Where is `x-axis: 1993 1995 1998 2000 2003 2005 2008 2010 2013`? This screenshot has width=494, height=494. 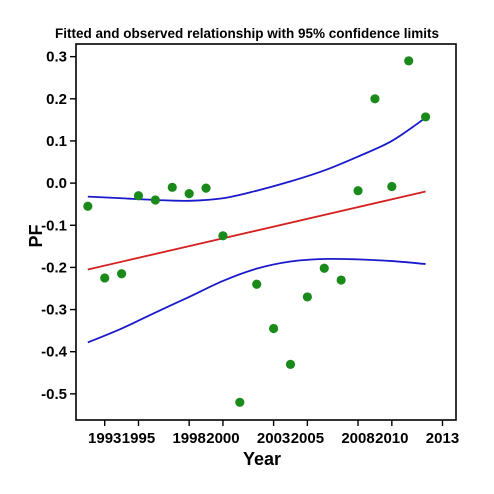 x-axis: 1993 1995 1998 2000 2003 2005 2008 2010 2013 is located at coordinates (273, 433).